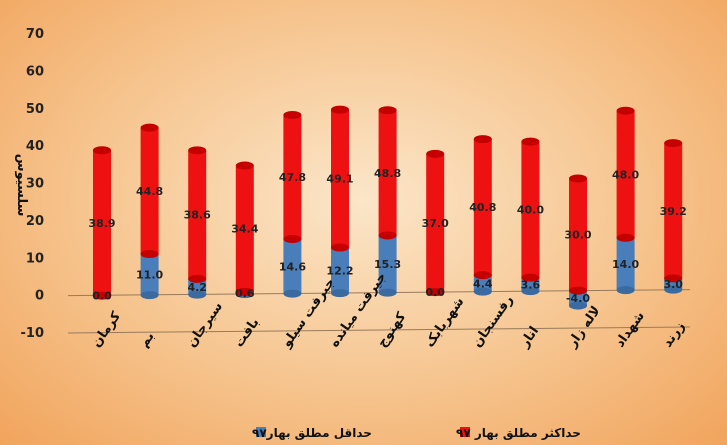 The height and width of the screenshot is (445, 727). Describe the element at coordinates (149, 295) in the screenshot. I see `bar-min-1-bottom` at that location.